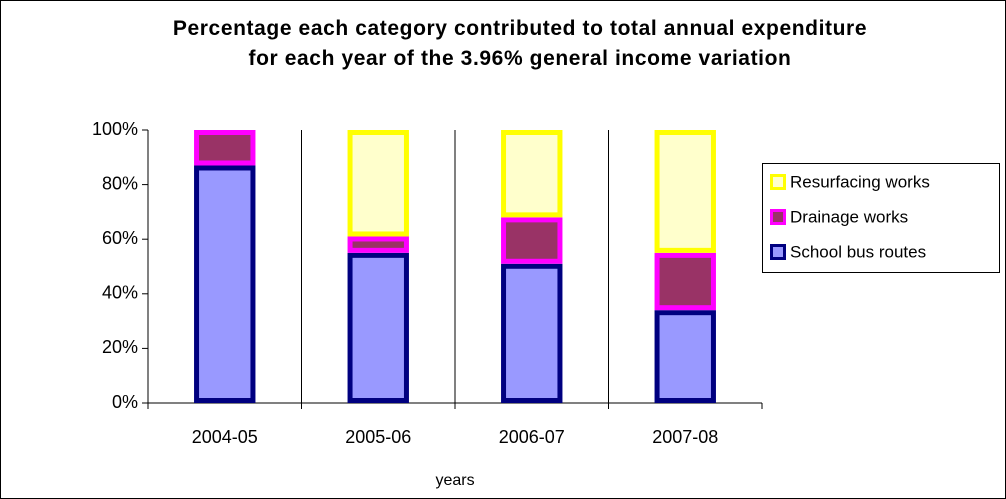  I want to click on y-tick-label: 20%, so click(120, 347).